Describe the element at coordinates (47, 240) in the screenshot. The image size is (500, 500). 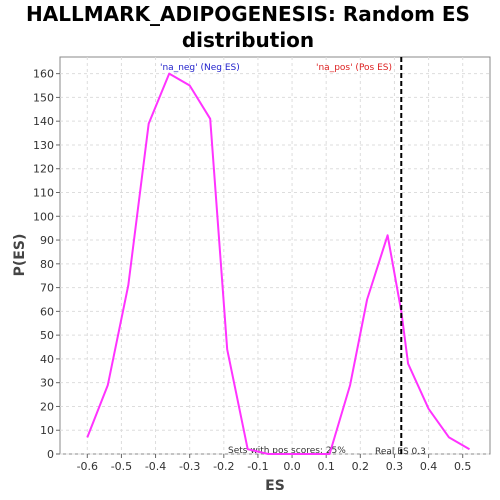
I see `y-tick-label: 90` at that location.